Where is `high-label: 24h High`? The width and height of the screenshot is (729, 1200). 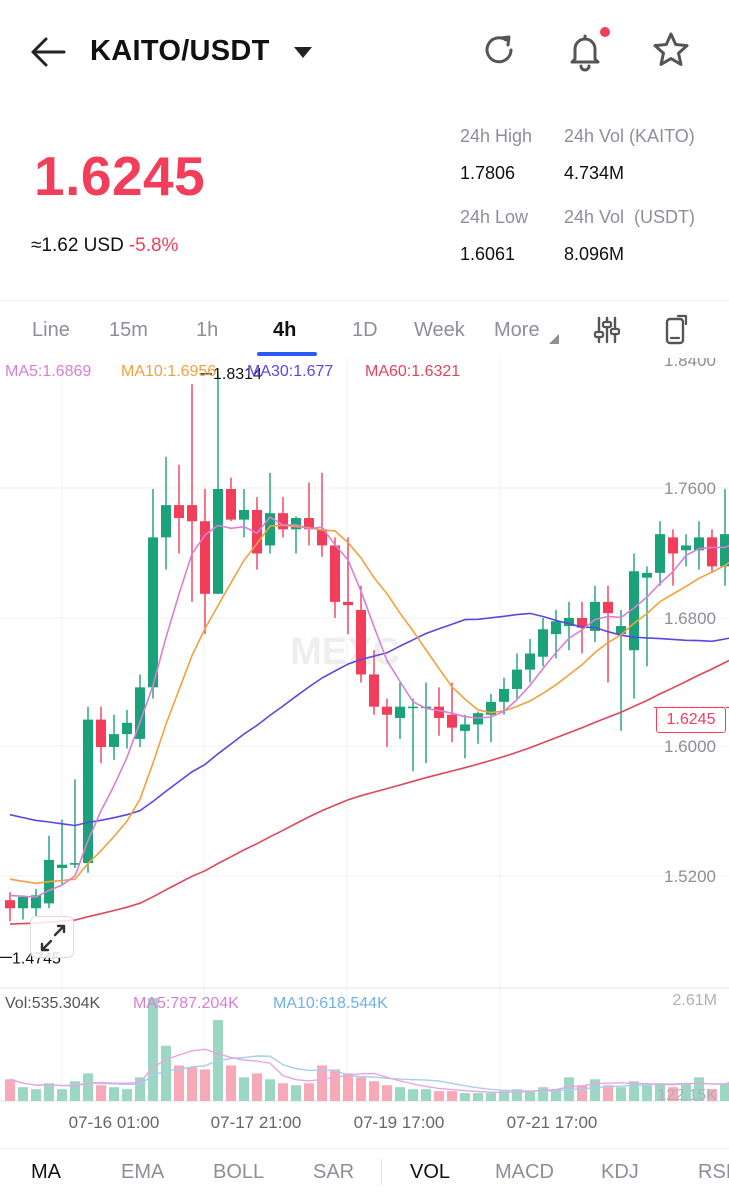
high-label: 24h High is located at coordinates (496, 136).